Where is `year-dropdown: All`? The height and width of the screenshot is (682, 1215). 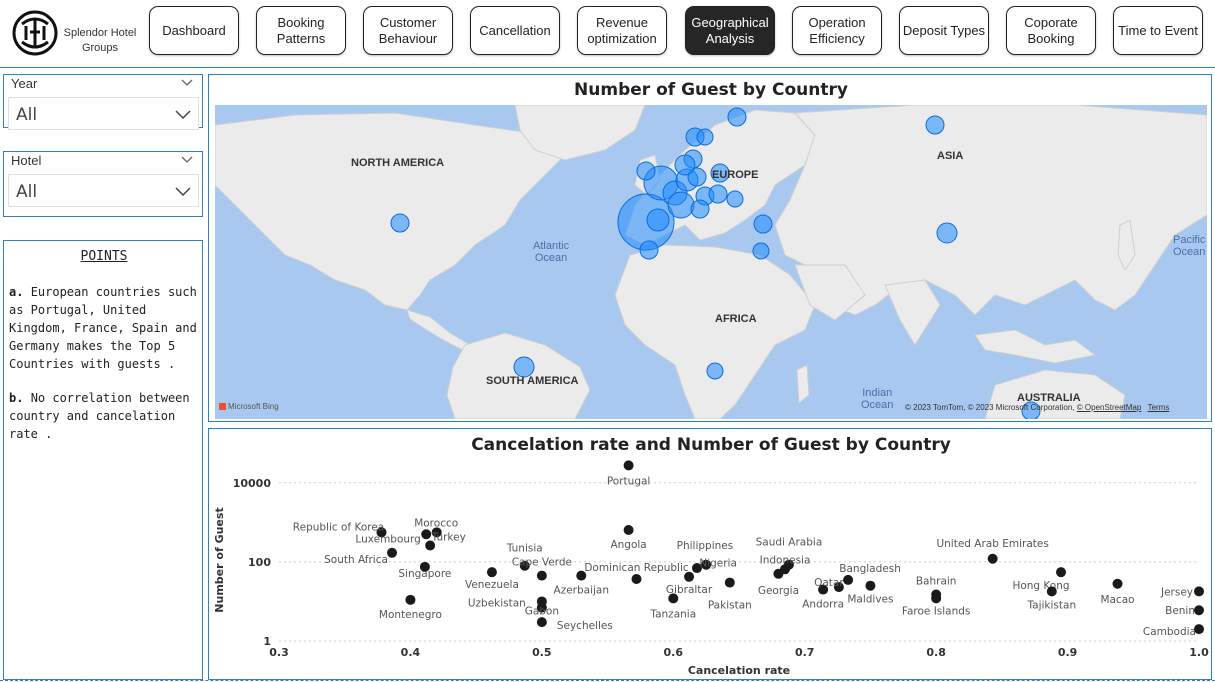
year-dropdown: All is located at coordinates (103, 113).